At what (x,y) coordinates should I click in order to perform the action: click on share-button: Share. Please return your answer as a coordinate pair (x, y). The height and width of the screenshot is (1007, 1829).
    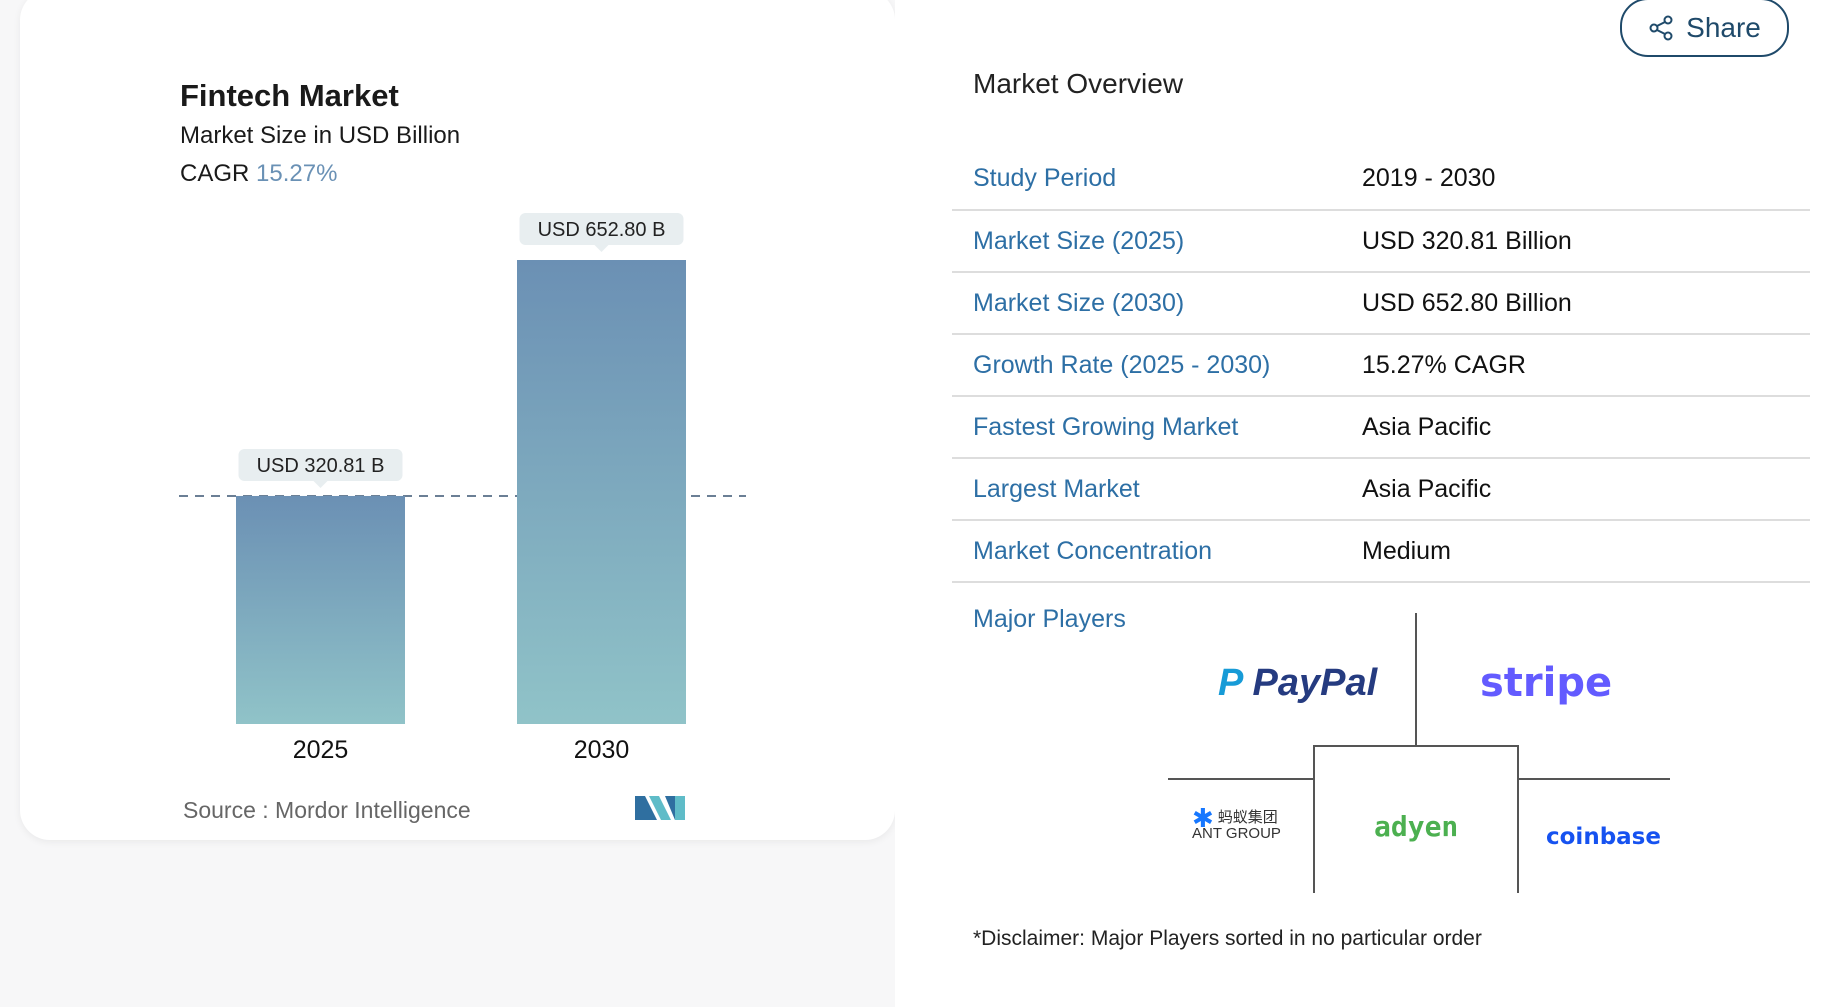
    Looking at the image, I should click on (1704, 28).